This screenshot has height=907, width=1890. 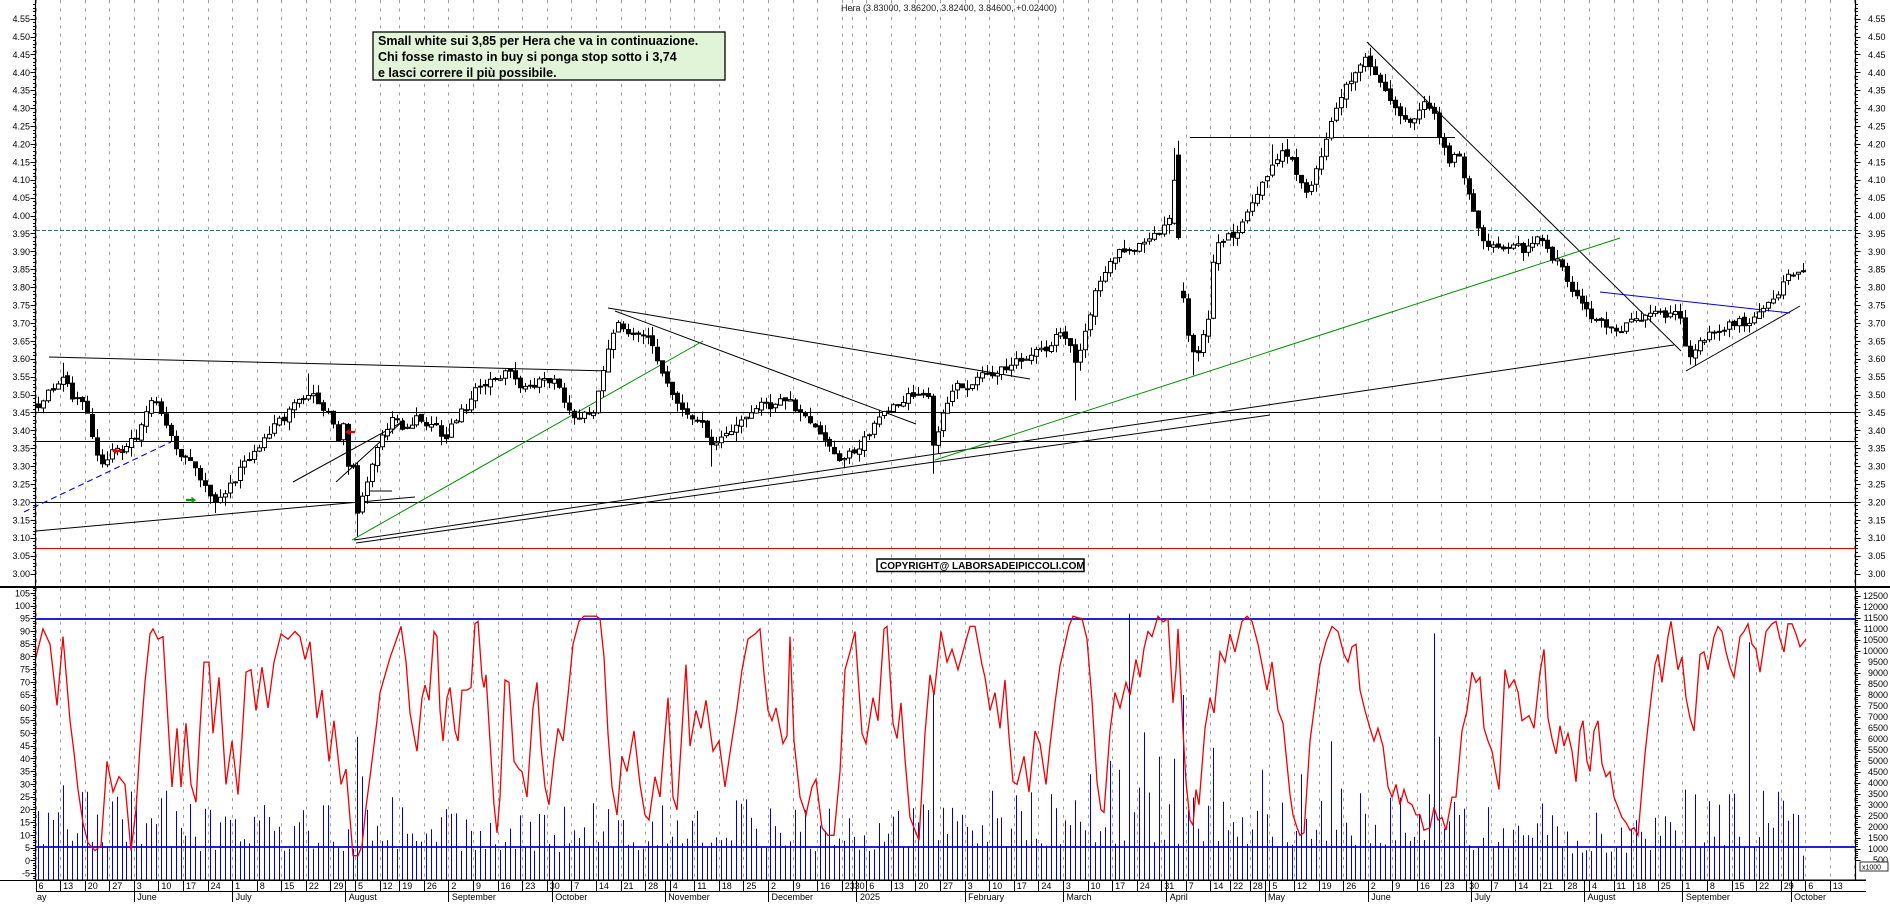 I want to click on svg-text: 1000, so click(x=1878, y=849).